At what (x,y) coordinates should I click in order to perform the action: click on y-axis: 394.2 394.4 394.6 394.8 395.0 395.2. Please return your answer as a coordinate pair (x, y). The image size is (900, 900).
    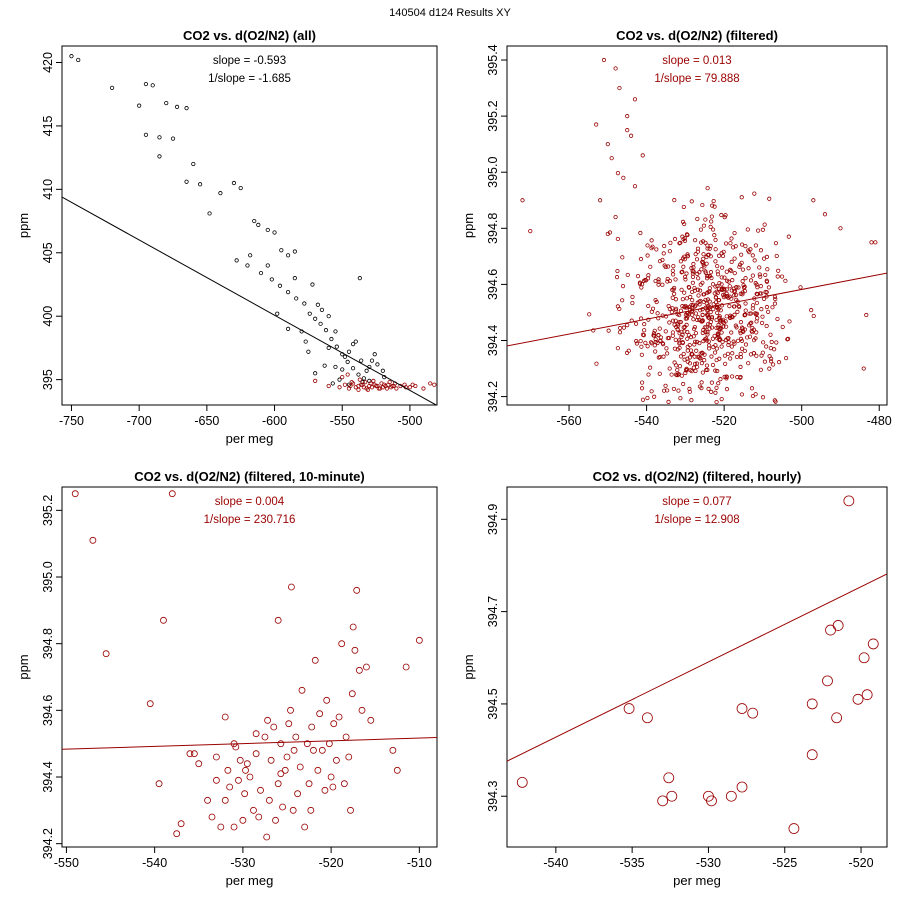
    Looking at the image, I should click on (51, 677).